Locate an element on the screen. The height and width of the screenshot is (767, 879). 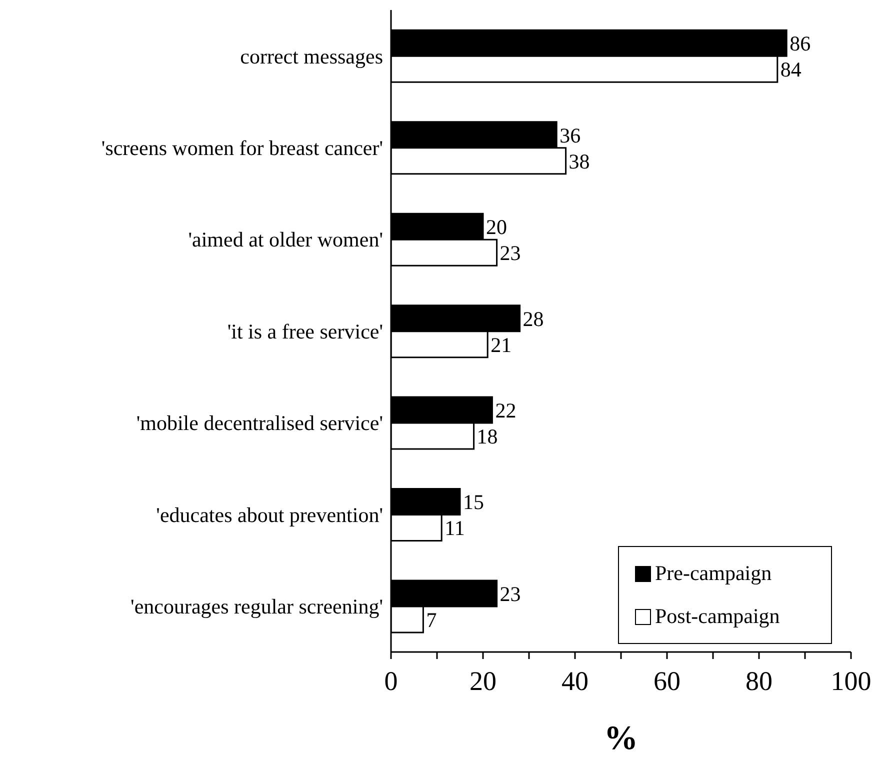
data-label: 22 is located at coordinates (505, 410).